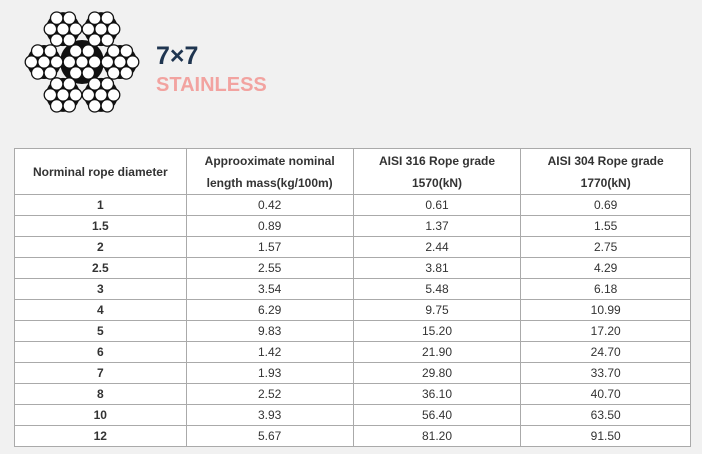 The image size is (702, 454). Describe the element at coordinates (269, 205) in the screenshot. I see `table-cell: 0.42` at that location.